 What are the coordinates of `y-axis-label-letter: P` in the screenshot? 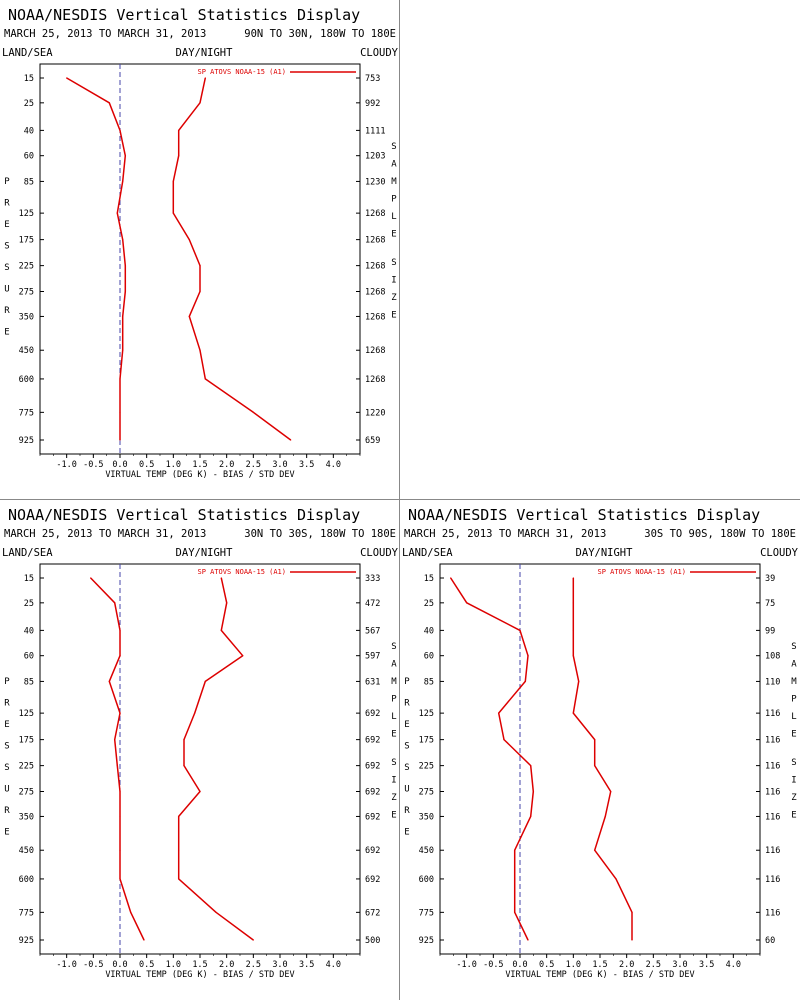 It's located at (407, 682).